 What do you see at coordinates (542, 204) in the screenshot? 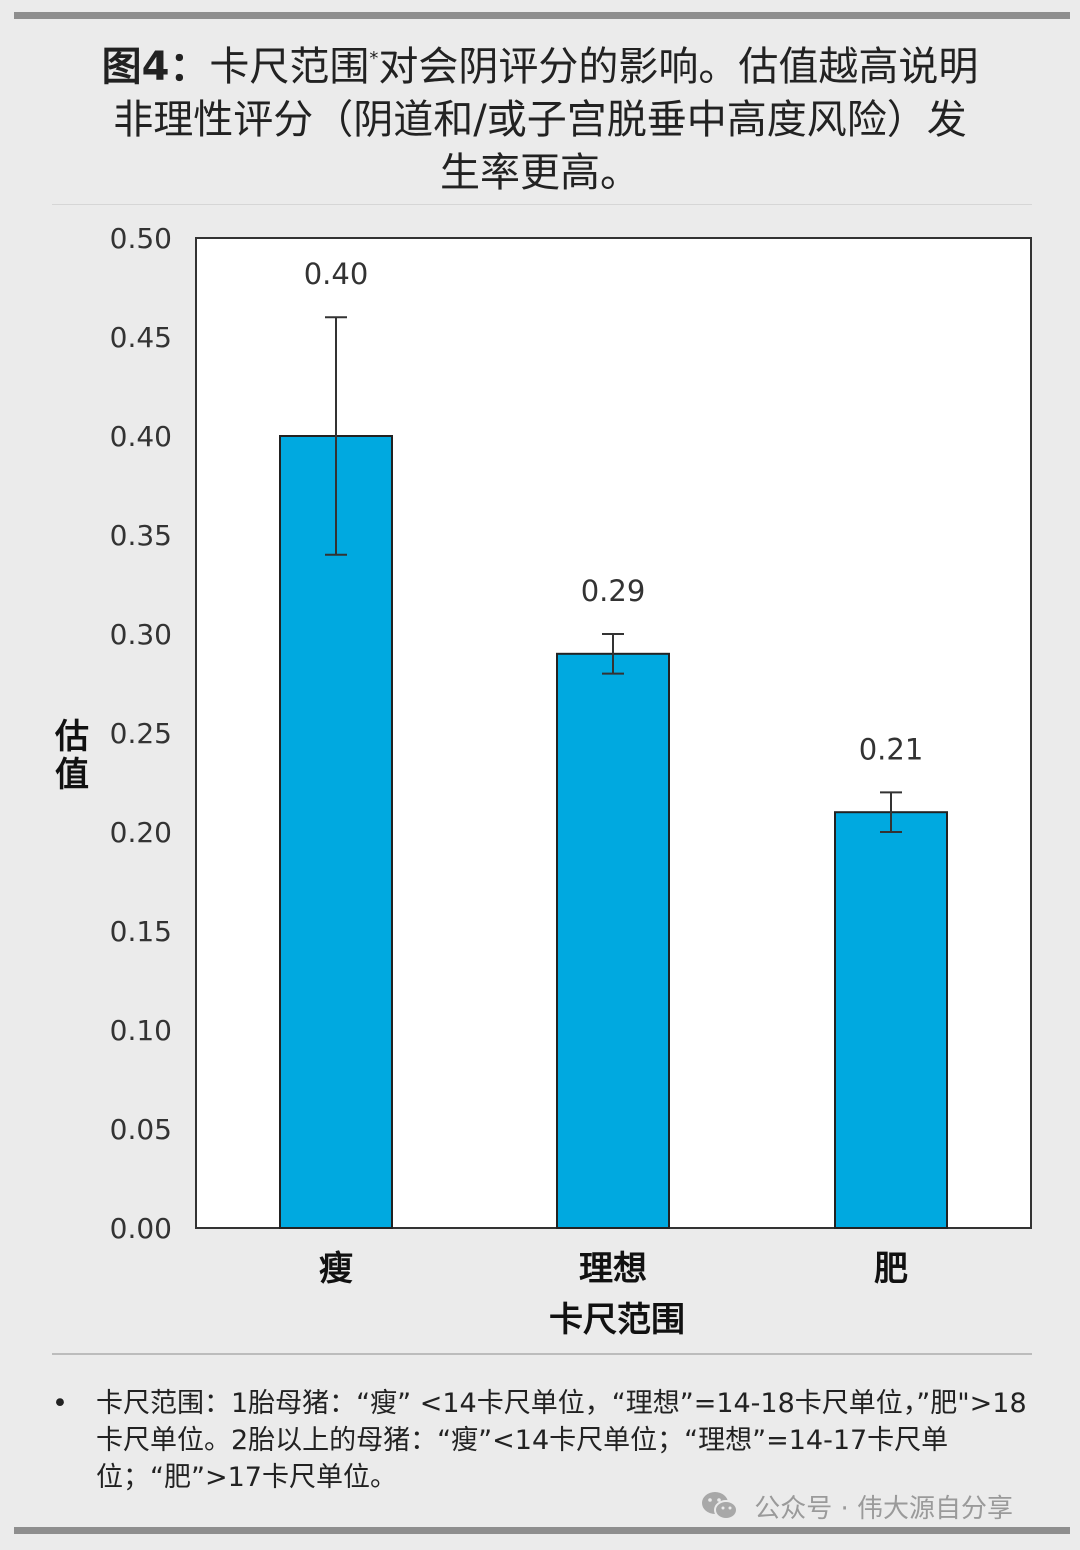
I see `title-separator` at bounding box center [542, 204].